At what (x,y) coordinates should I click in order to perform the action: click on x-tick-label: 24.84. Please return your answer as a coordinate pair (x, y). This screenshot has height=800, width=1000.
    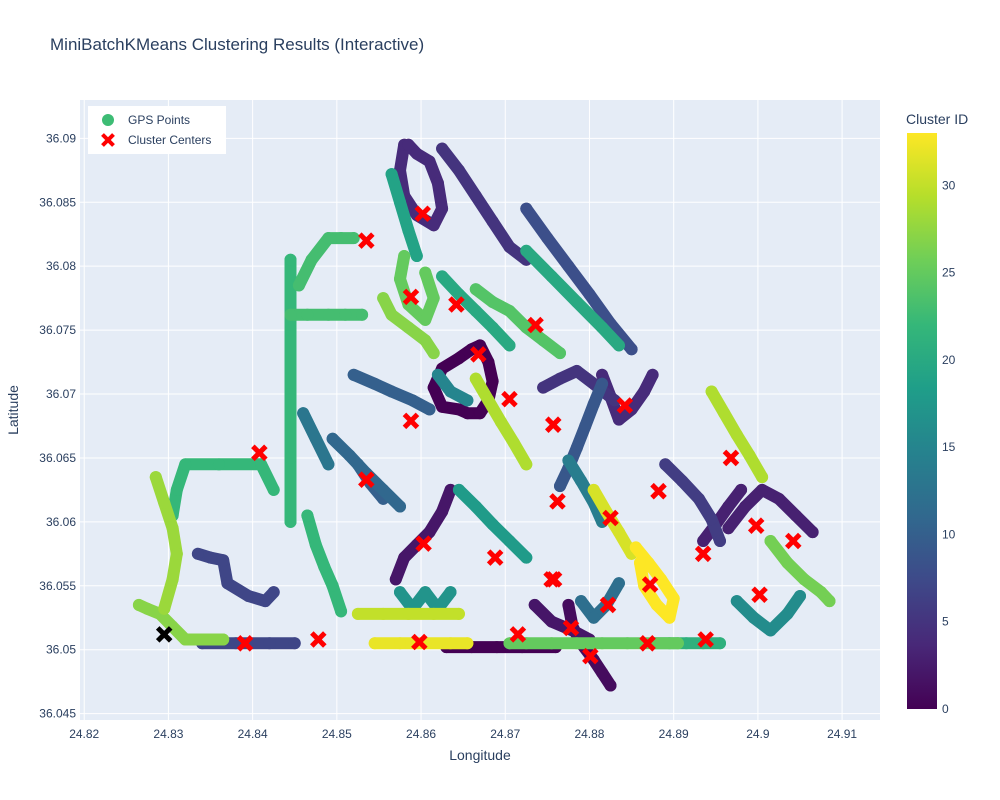
    Looking at the image, I should click on (253, 734).